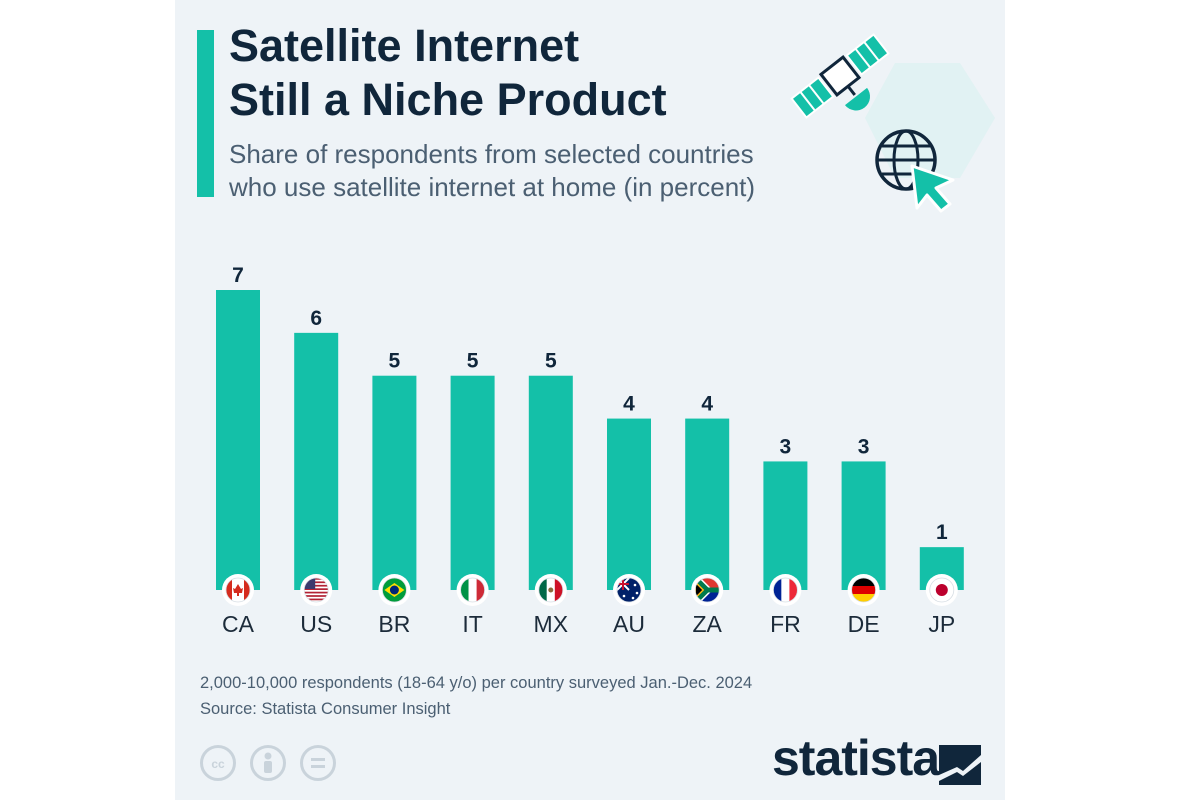 This screenshot has width=1200, height=800. I want to click on bar-group-jp: 1 JP, so click(941, 579).